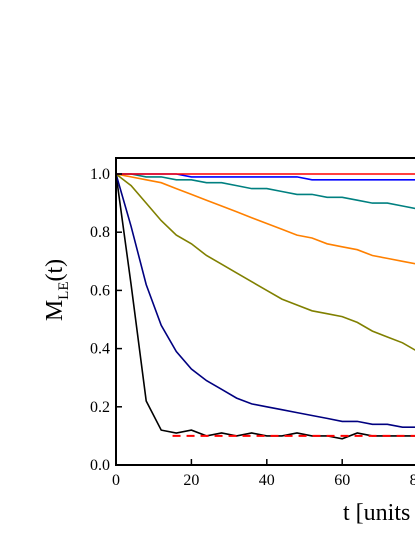  Describe the element at coordinates (100, 290) in the screenshot. I see `y-tick-label: 0.6` at that location.